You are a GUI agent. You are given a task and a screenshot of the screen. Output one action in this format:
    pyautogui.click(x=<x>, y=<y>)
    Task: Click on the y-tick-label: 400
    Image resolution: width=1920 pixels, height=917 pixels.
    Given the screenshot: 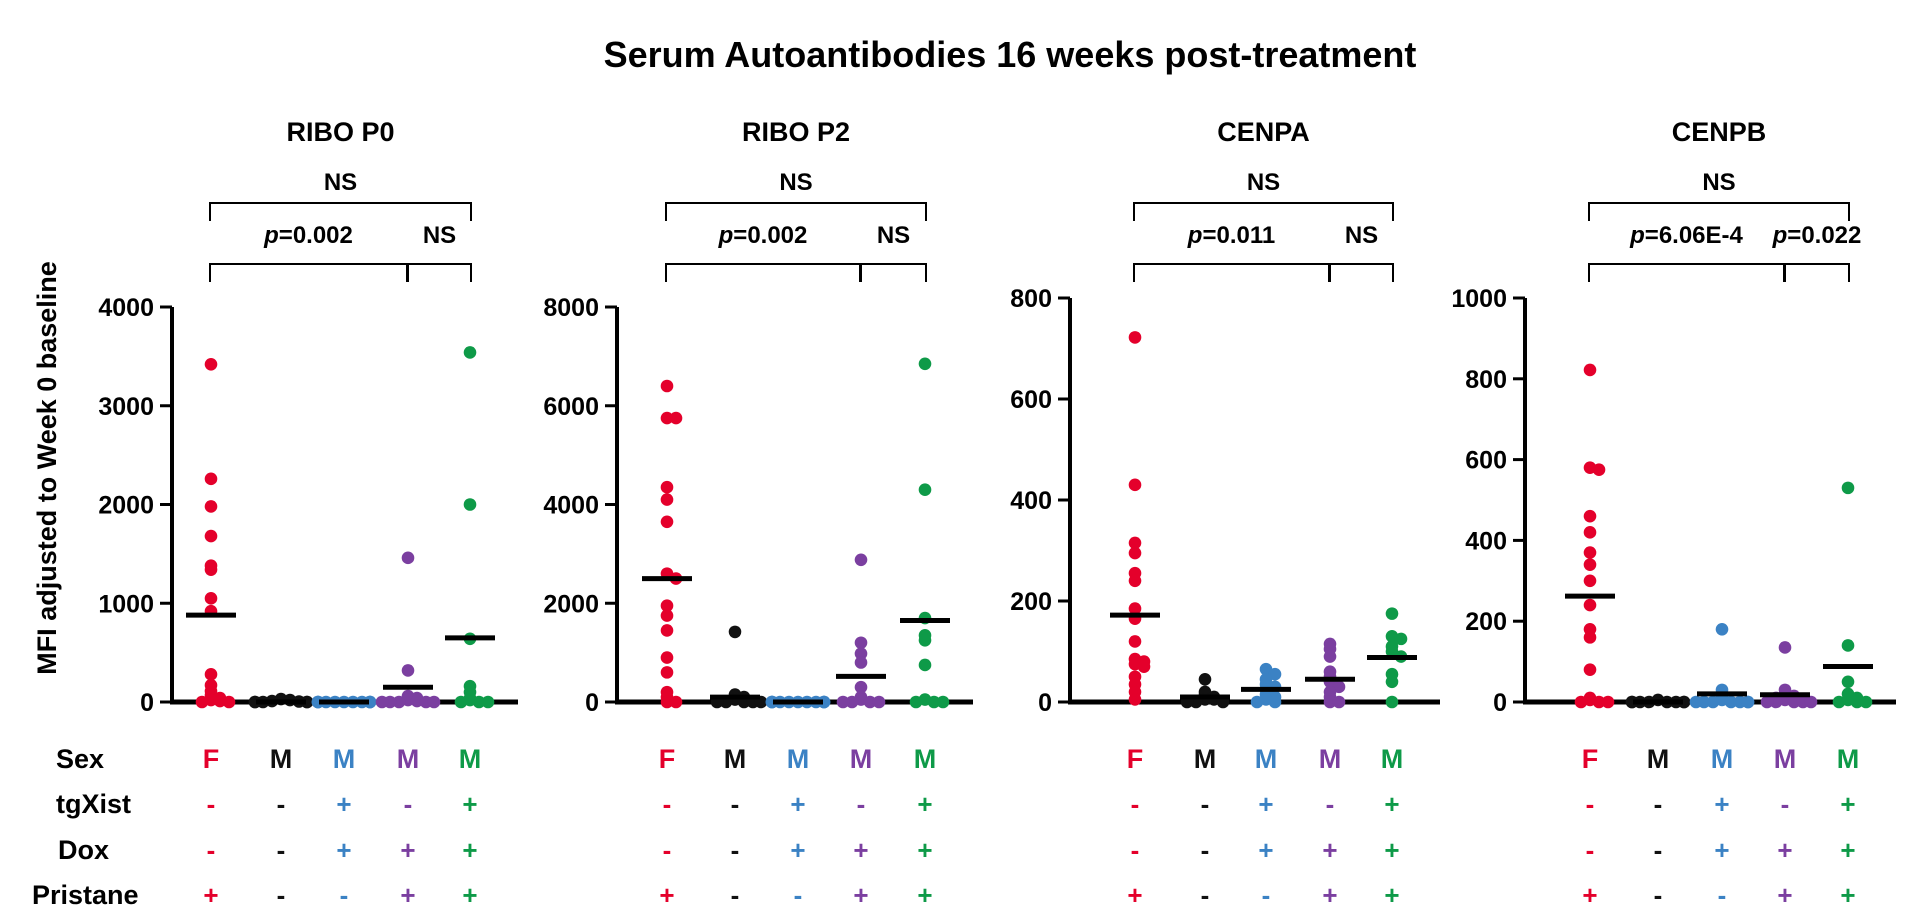 What is the action you would take?
    pyautogui.click(x=1486, y=541)
    